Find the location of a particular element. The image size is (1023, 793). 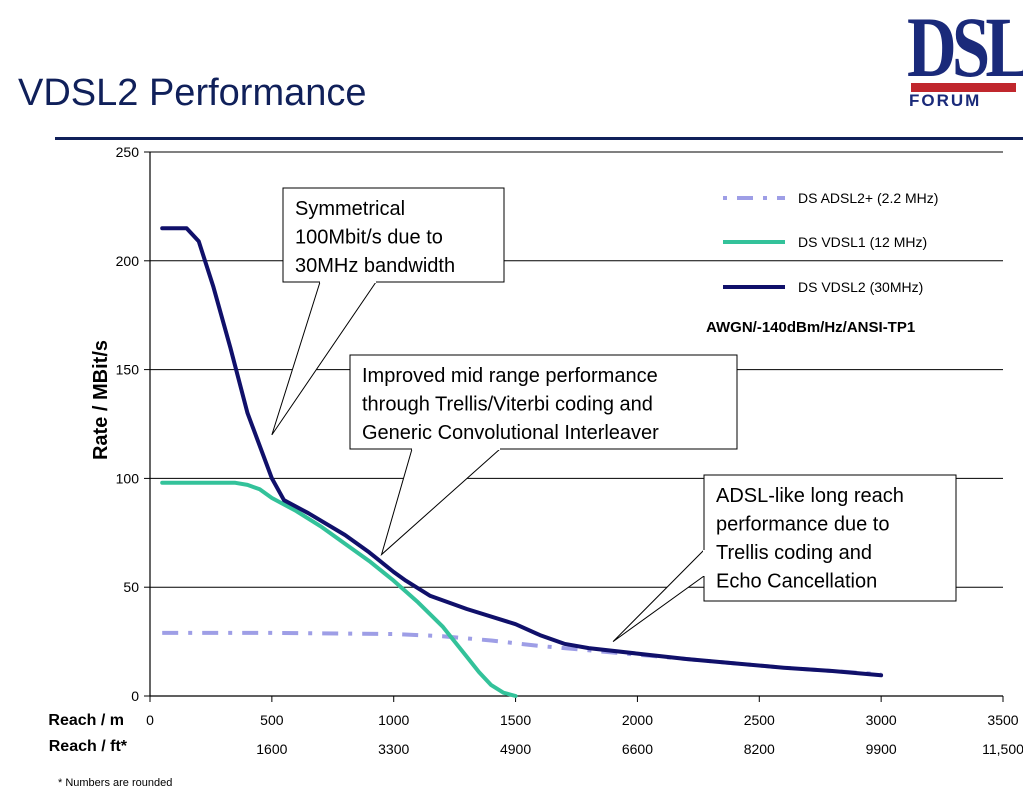

title-divider is located at coordinates (539, 138).